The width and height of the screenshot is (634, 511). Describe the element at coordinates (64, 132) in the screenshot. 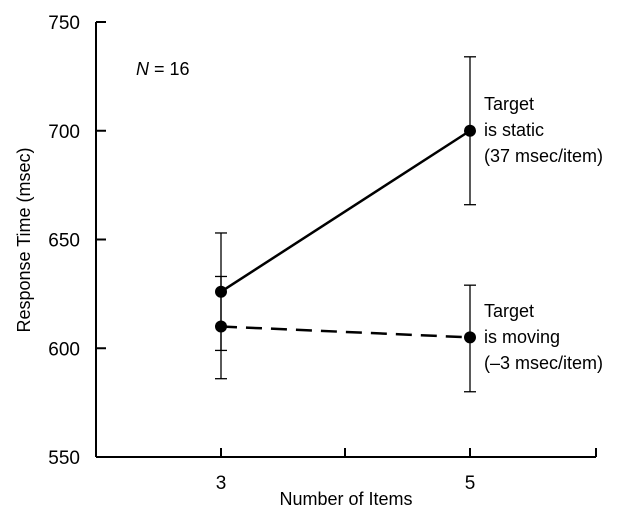

I see `y-tick-label: 700` at that location.